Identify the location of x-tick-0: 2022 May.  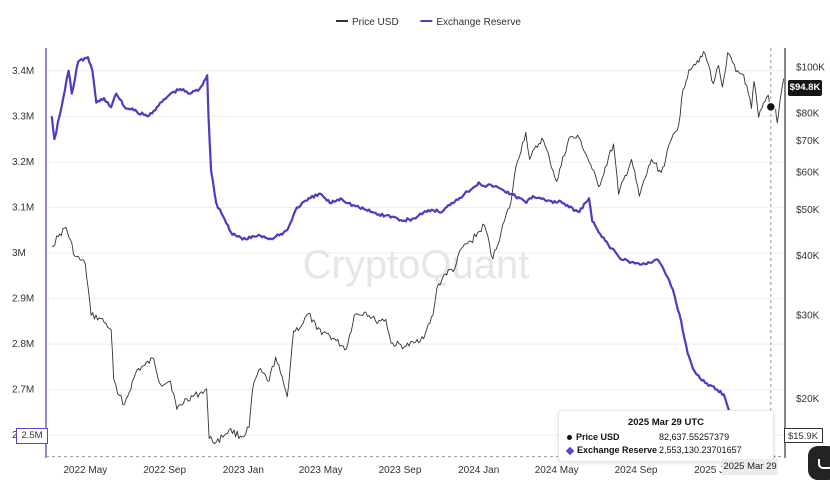
(85, 470).